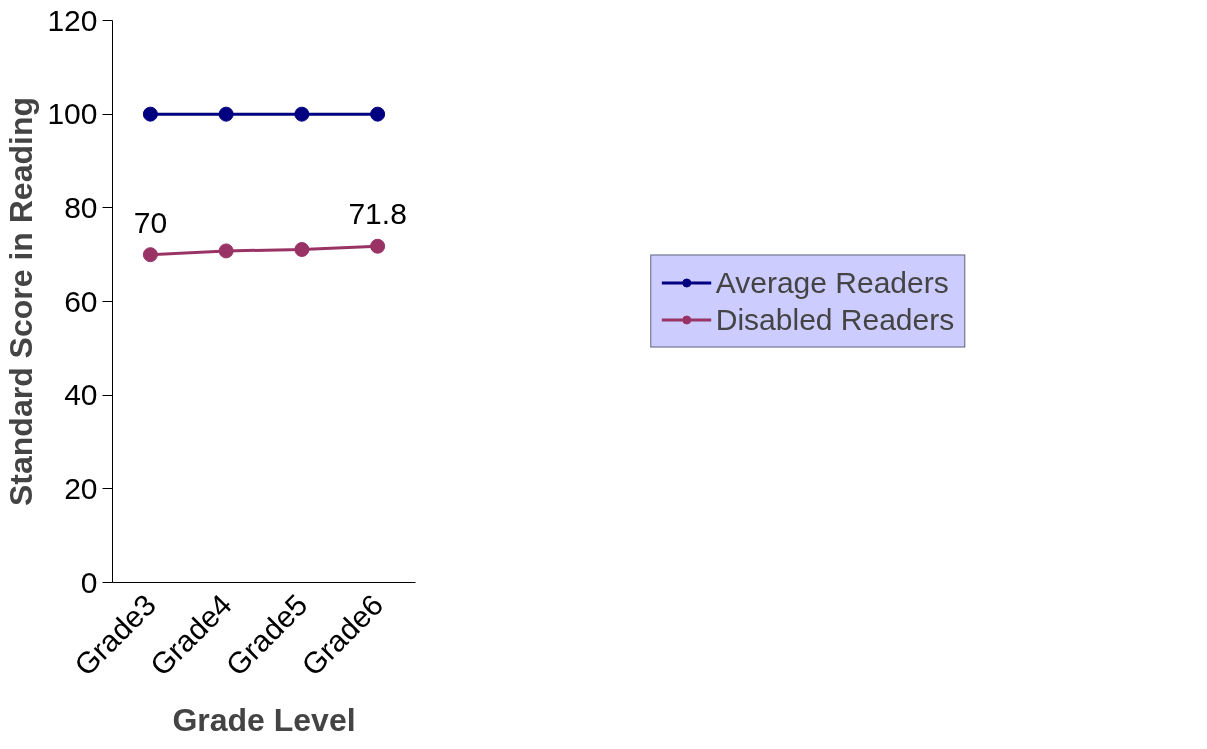 This screenshot has width=1207, height=749. Describe the element at coordinates (81, 207) in the screenshot. I see `y-tick-label: 80` at that location.